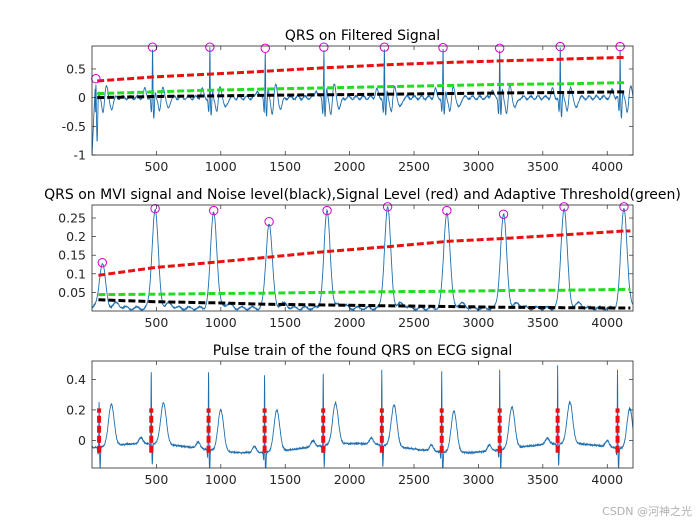  What do you see at coordinates (362, 36) in the screenshot?
I see `chart-title: QRS on Filtered Signal` at bounding box center [362, 36].